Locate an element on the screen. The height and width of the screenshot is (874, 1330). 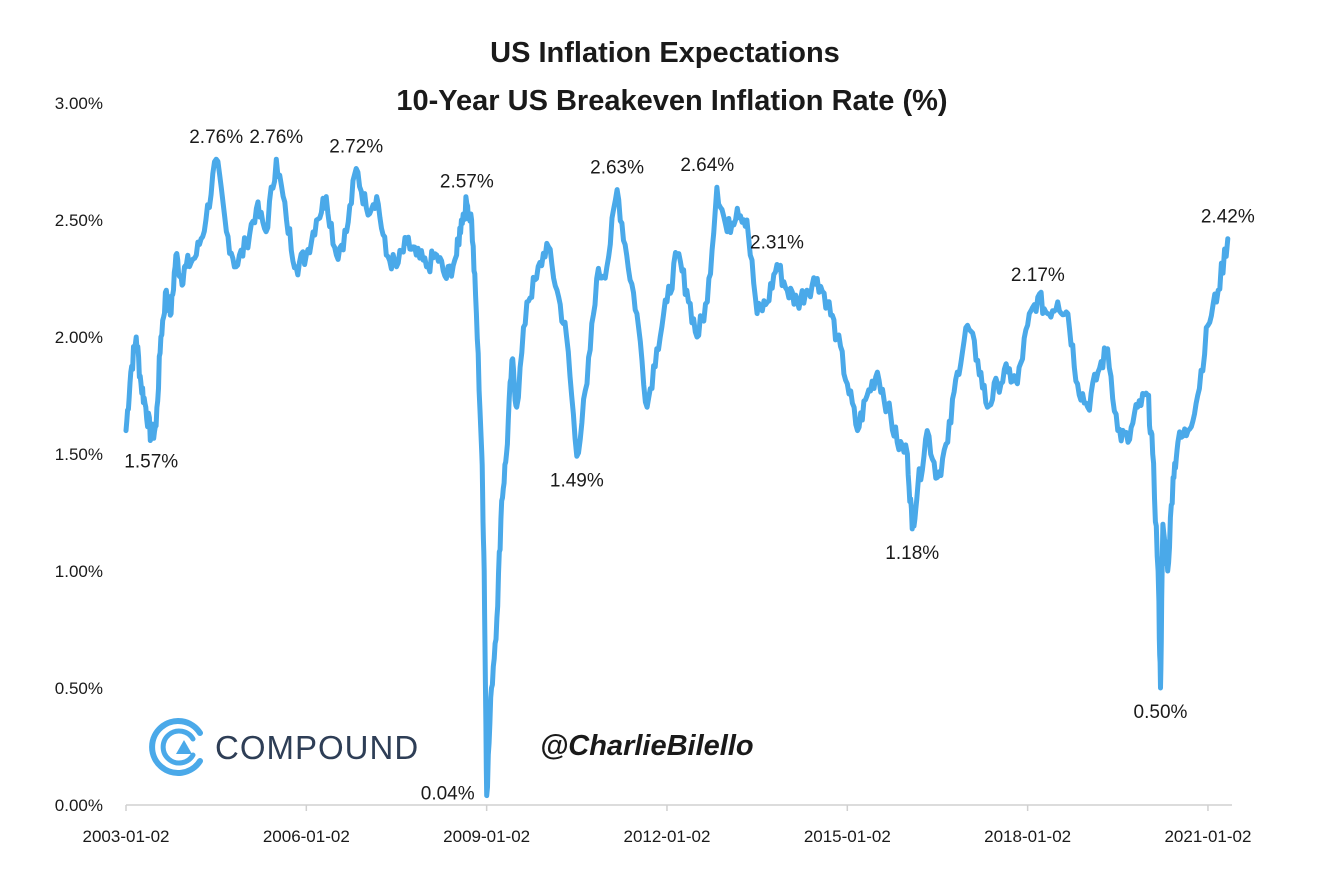
data-label: 2.17% is located at coordinates (1038, 275).